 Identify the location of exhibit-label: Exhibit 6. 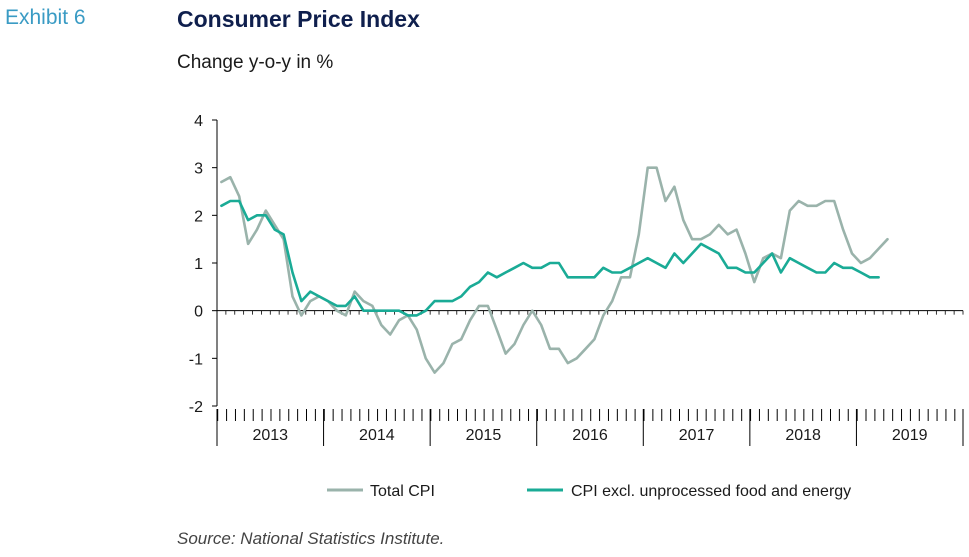
(45, 17).